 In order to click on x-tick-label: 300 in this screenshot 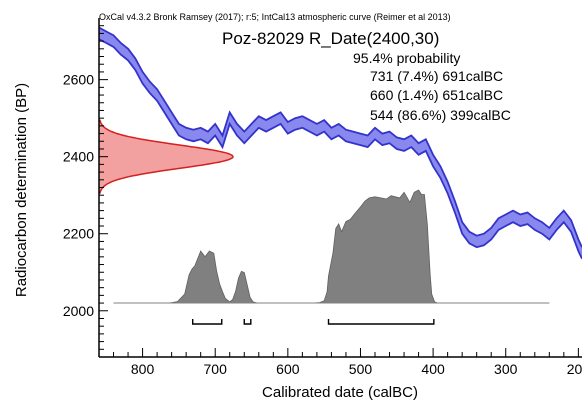, I will do `click(506, 369)`.